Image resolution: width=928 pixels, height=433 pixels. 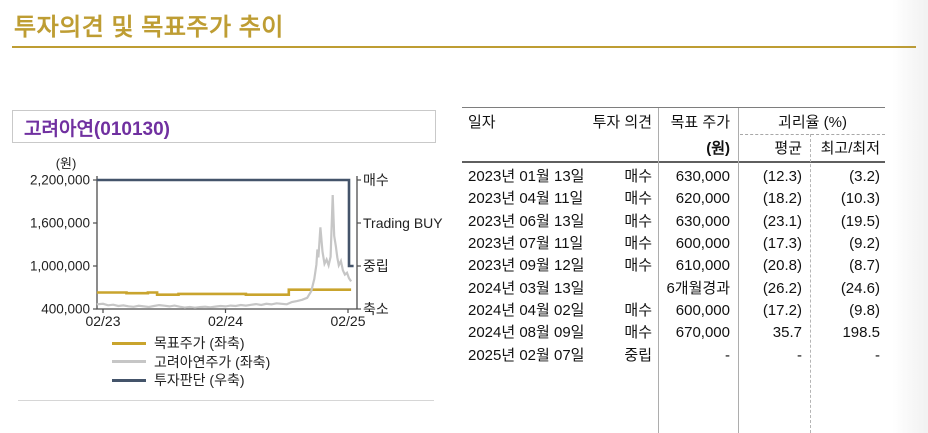 What do you see at coordinates (673, 177) in the screenshot?
I see `table-row: 2023년 01월 13일 매수 630,000 (12.3) (3.2)` at bounding box center [673, 177].